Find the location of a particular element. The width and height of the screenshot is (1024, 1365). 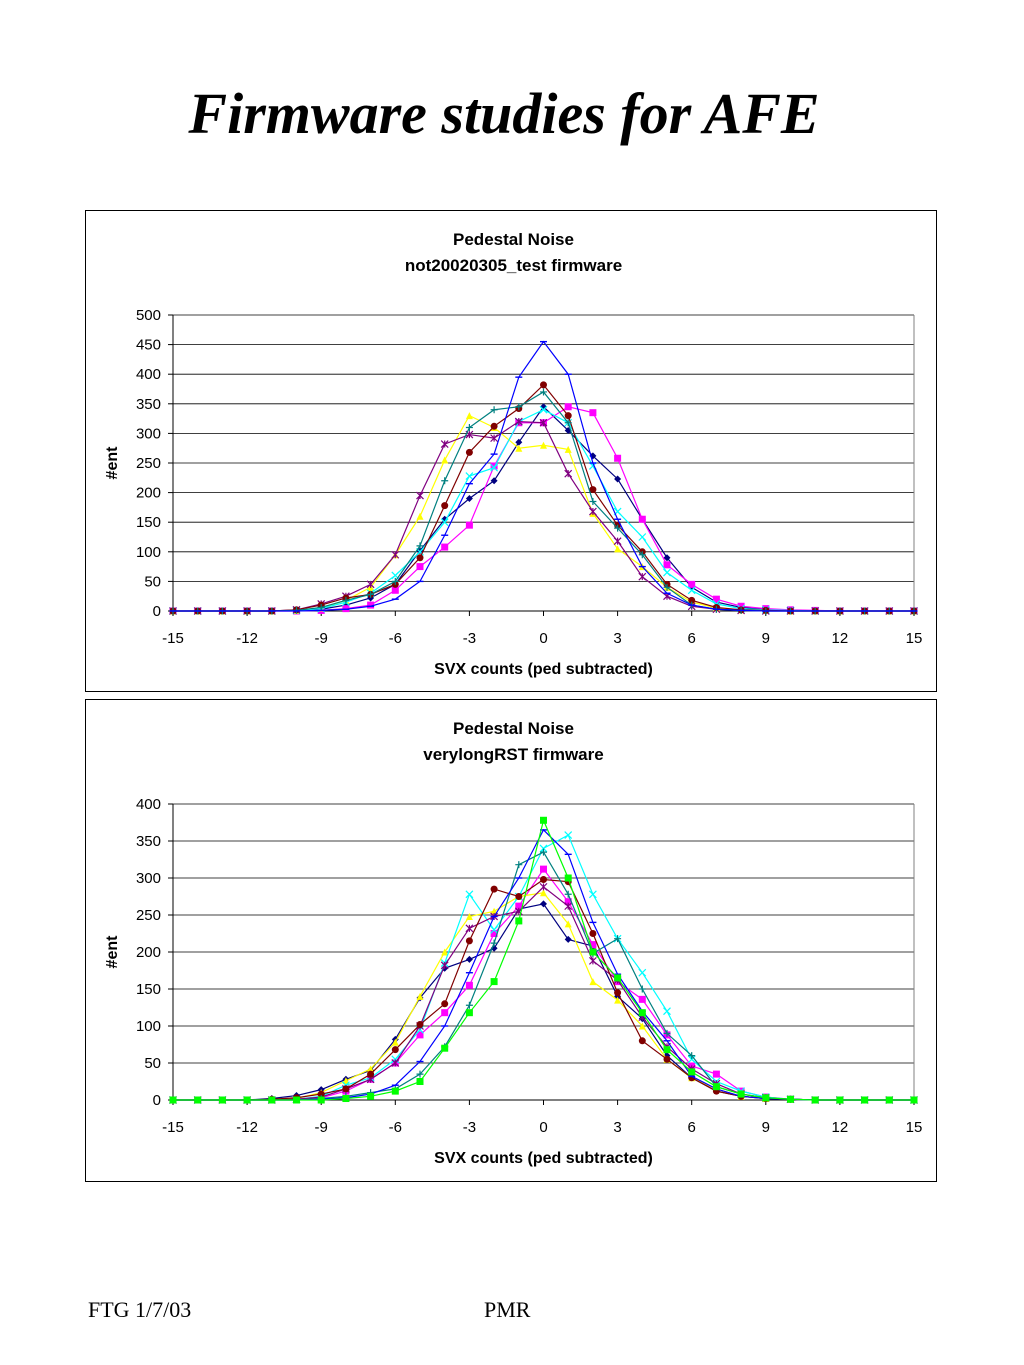

x-tick-label: -6 is located at coordinates (395, 1127).